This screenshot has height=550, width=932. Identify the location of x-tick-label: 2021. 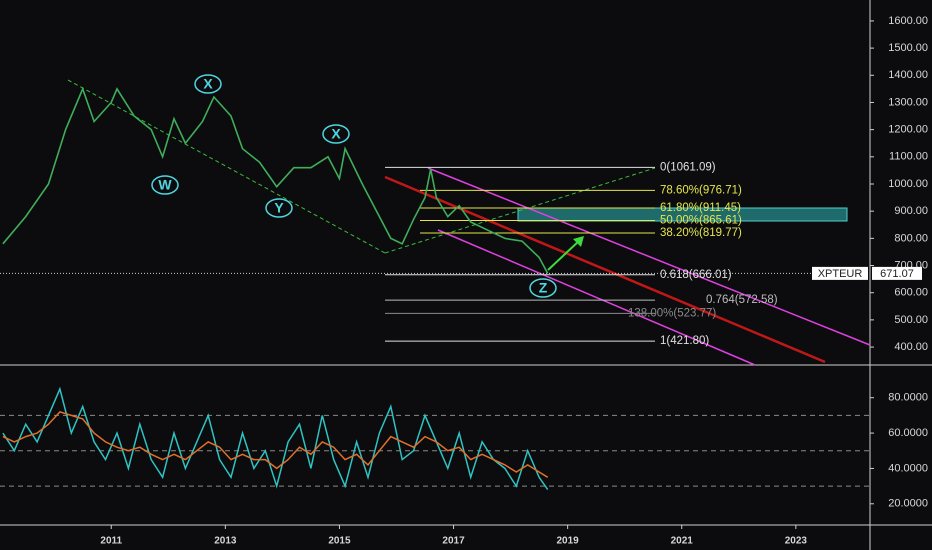
(682, 541).